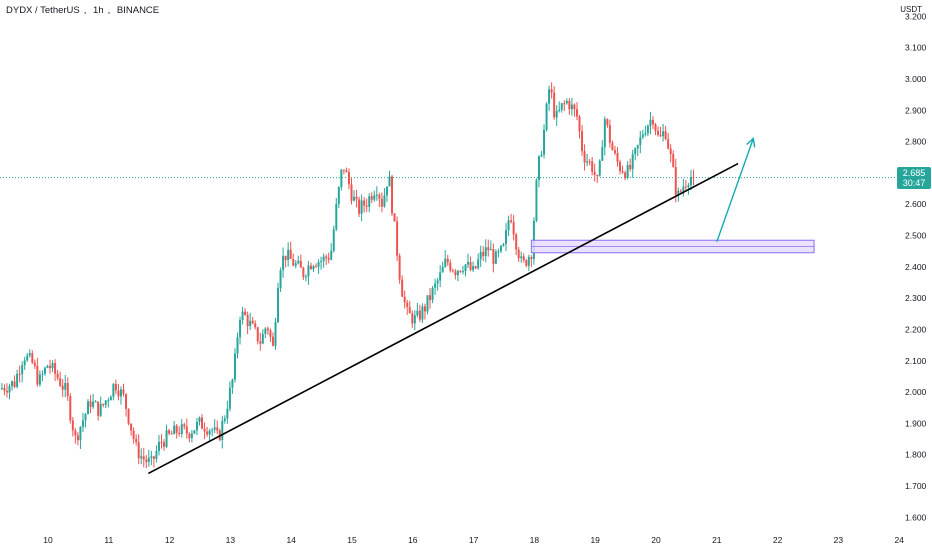 The height and width of the screenshot is (550, 932). I want to click on timeframe-label: 1h, so click(98, 10).